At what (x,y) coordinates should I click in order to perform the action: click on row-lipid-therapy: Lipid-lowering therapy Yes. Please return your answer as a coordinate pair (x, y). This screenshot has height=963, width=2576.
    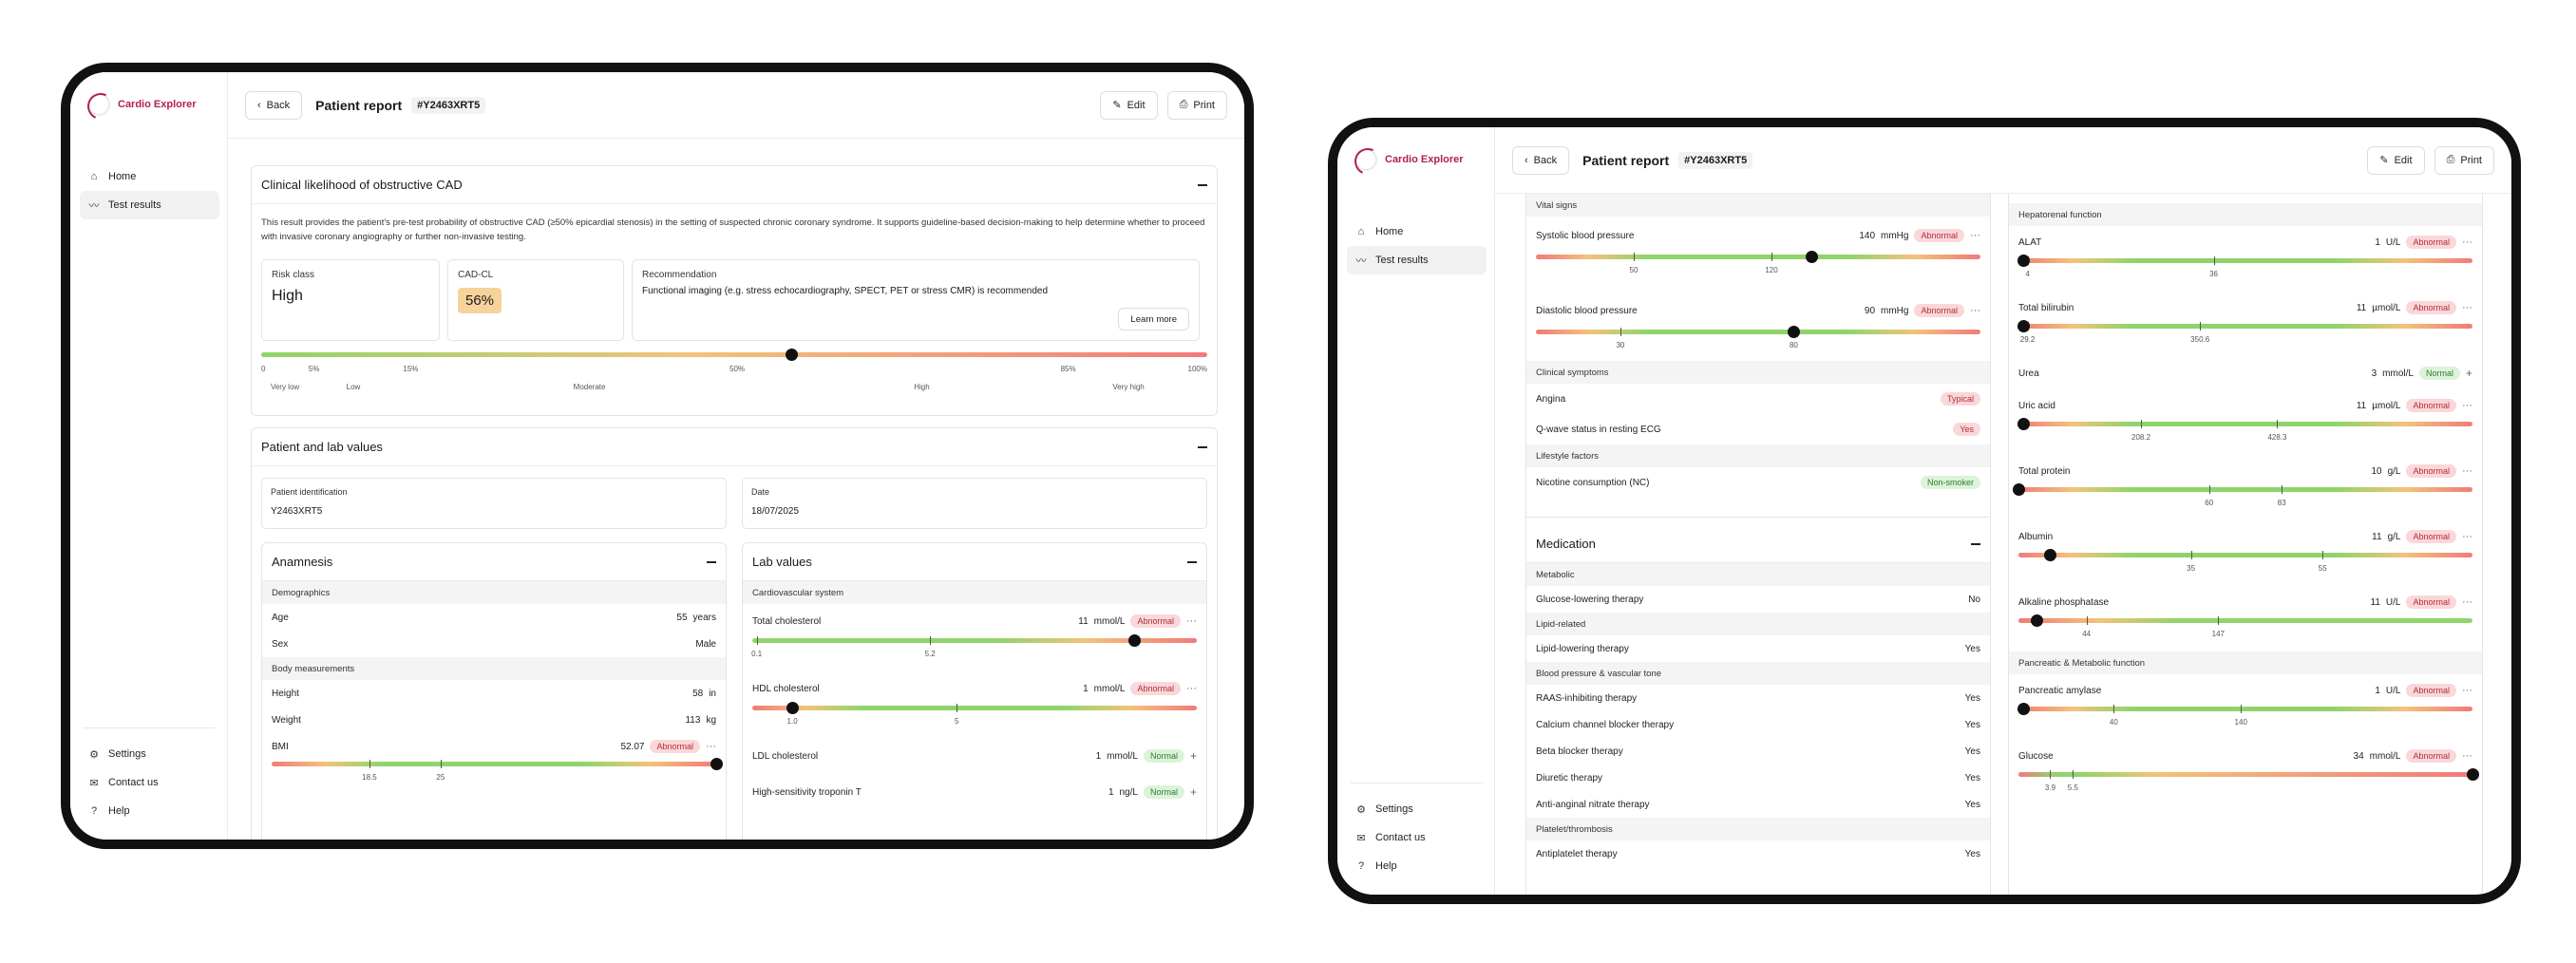
    Looking at the image, I should click on (1758, 648).